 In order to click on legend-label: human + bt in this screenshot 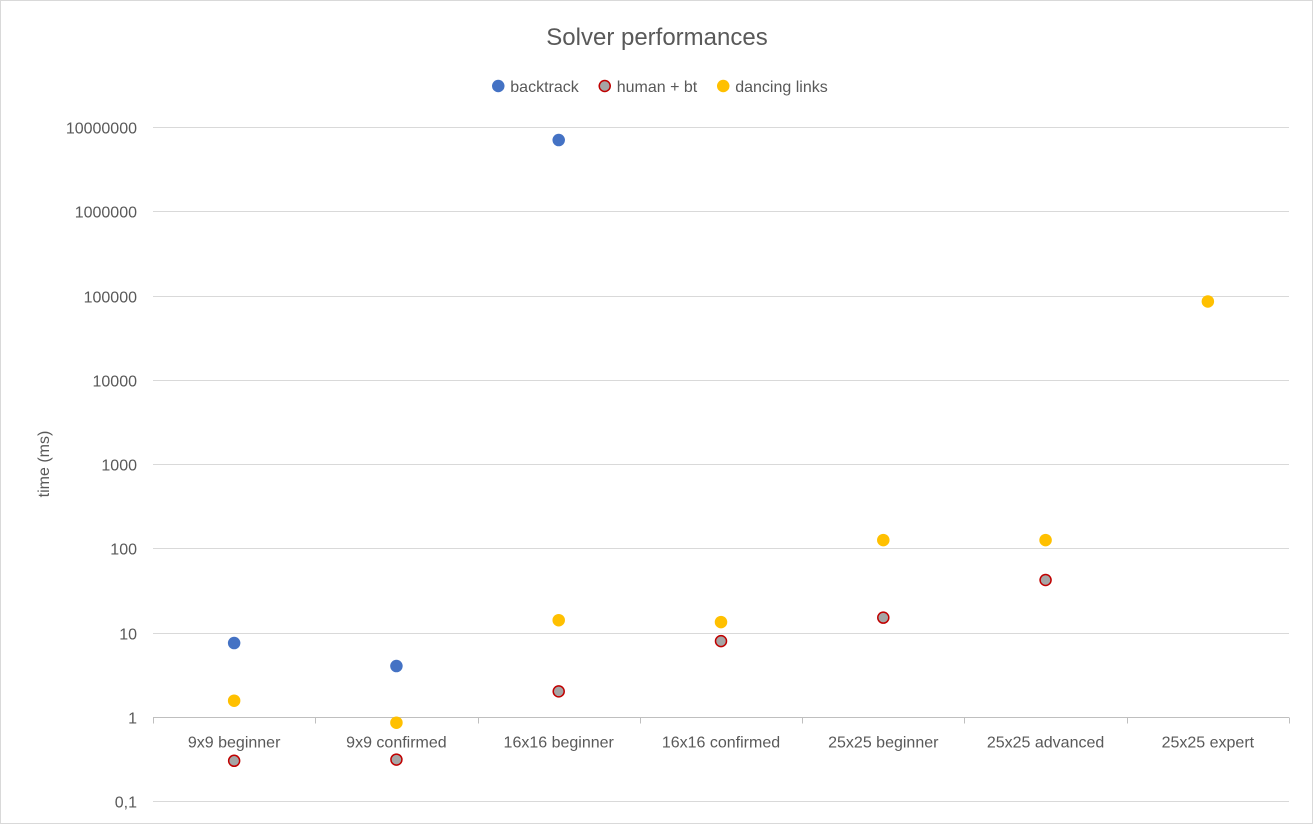, I will do `click(657, 87)`.